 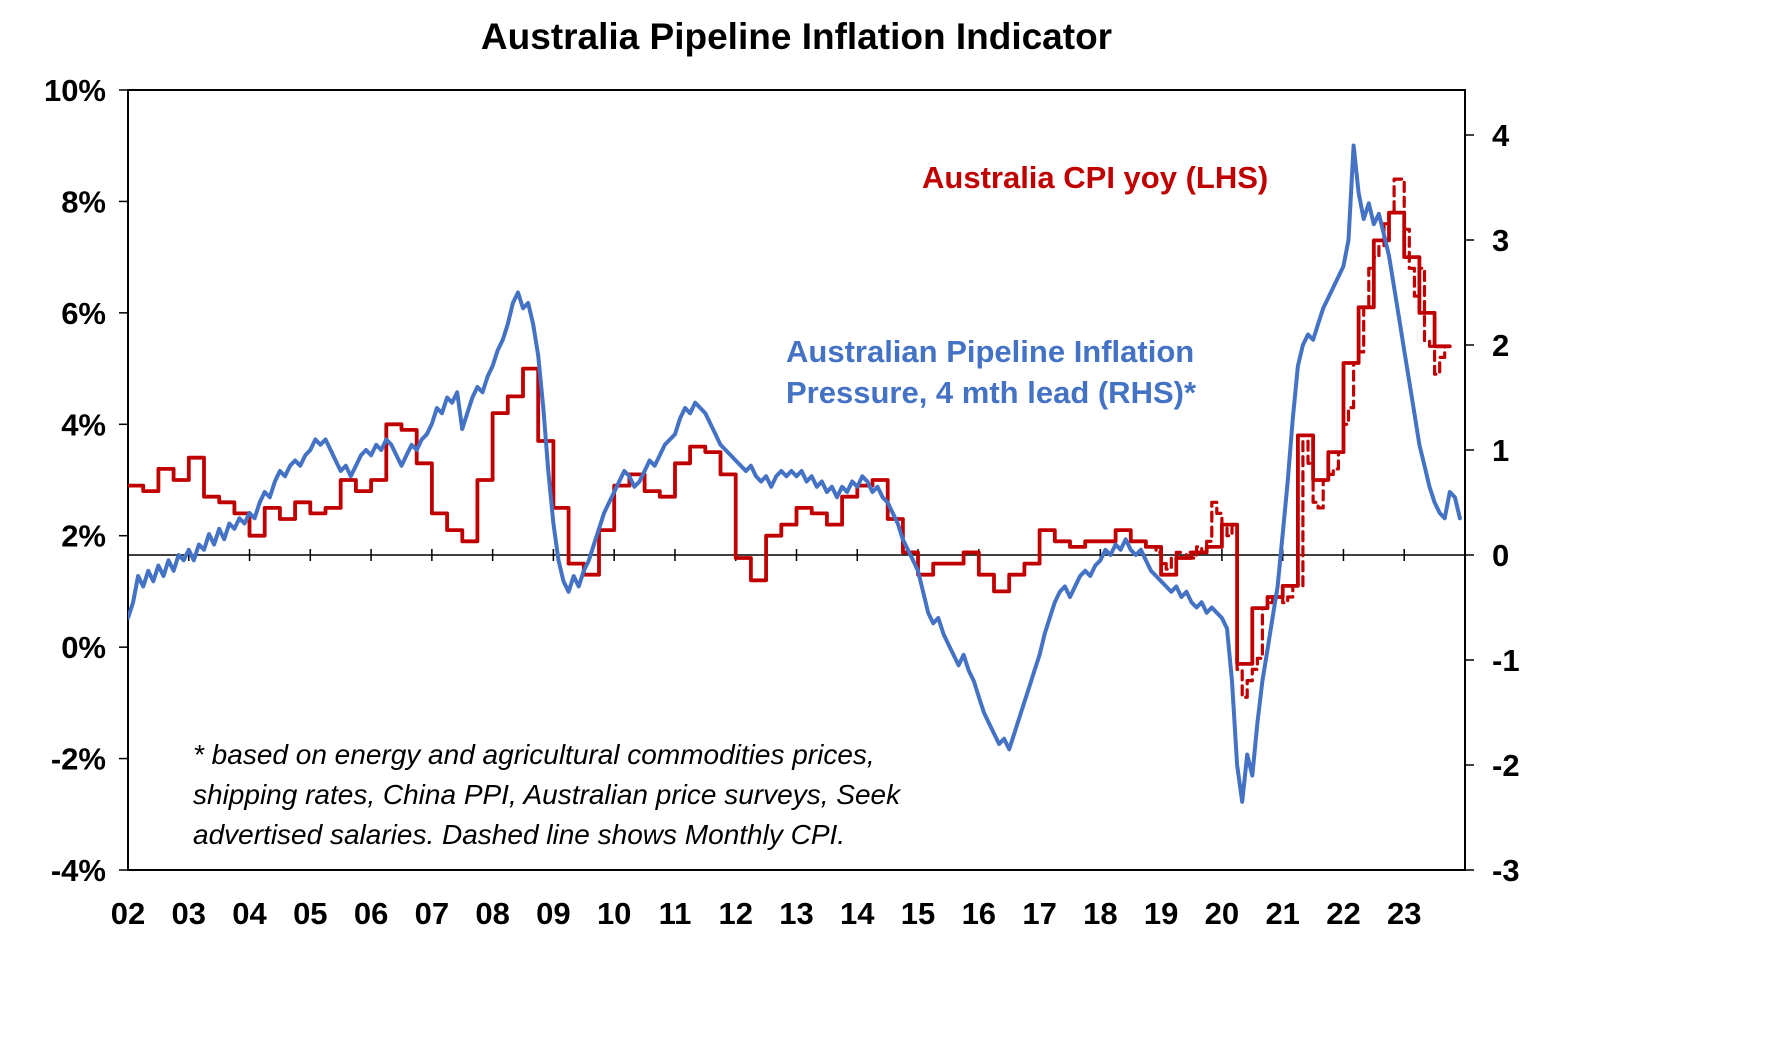 What do you see at coordinates (1506, 765) in the screenshot?
I see `right-axis-tick-label: -2` at bounding box center [1506, 765].